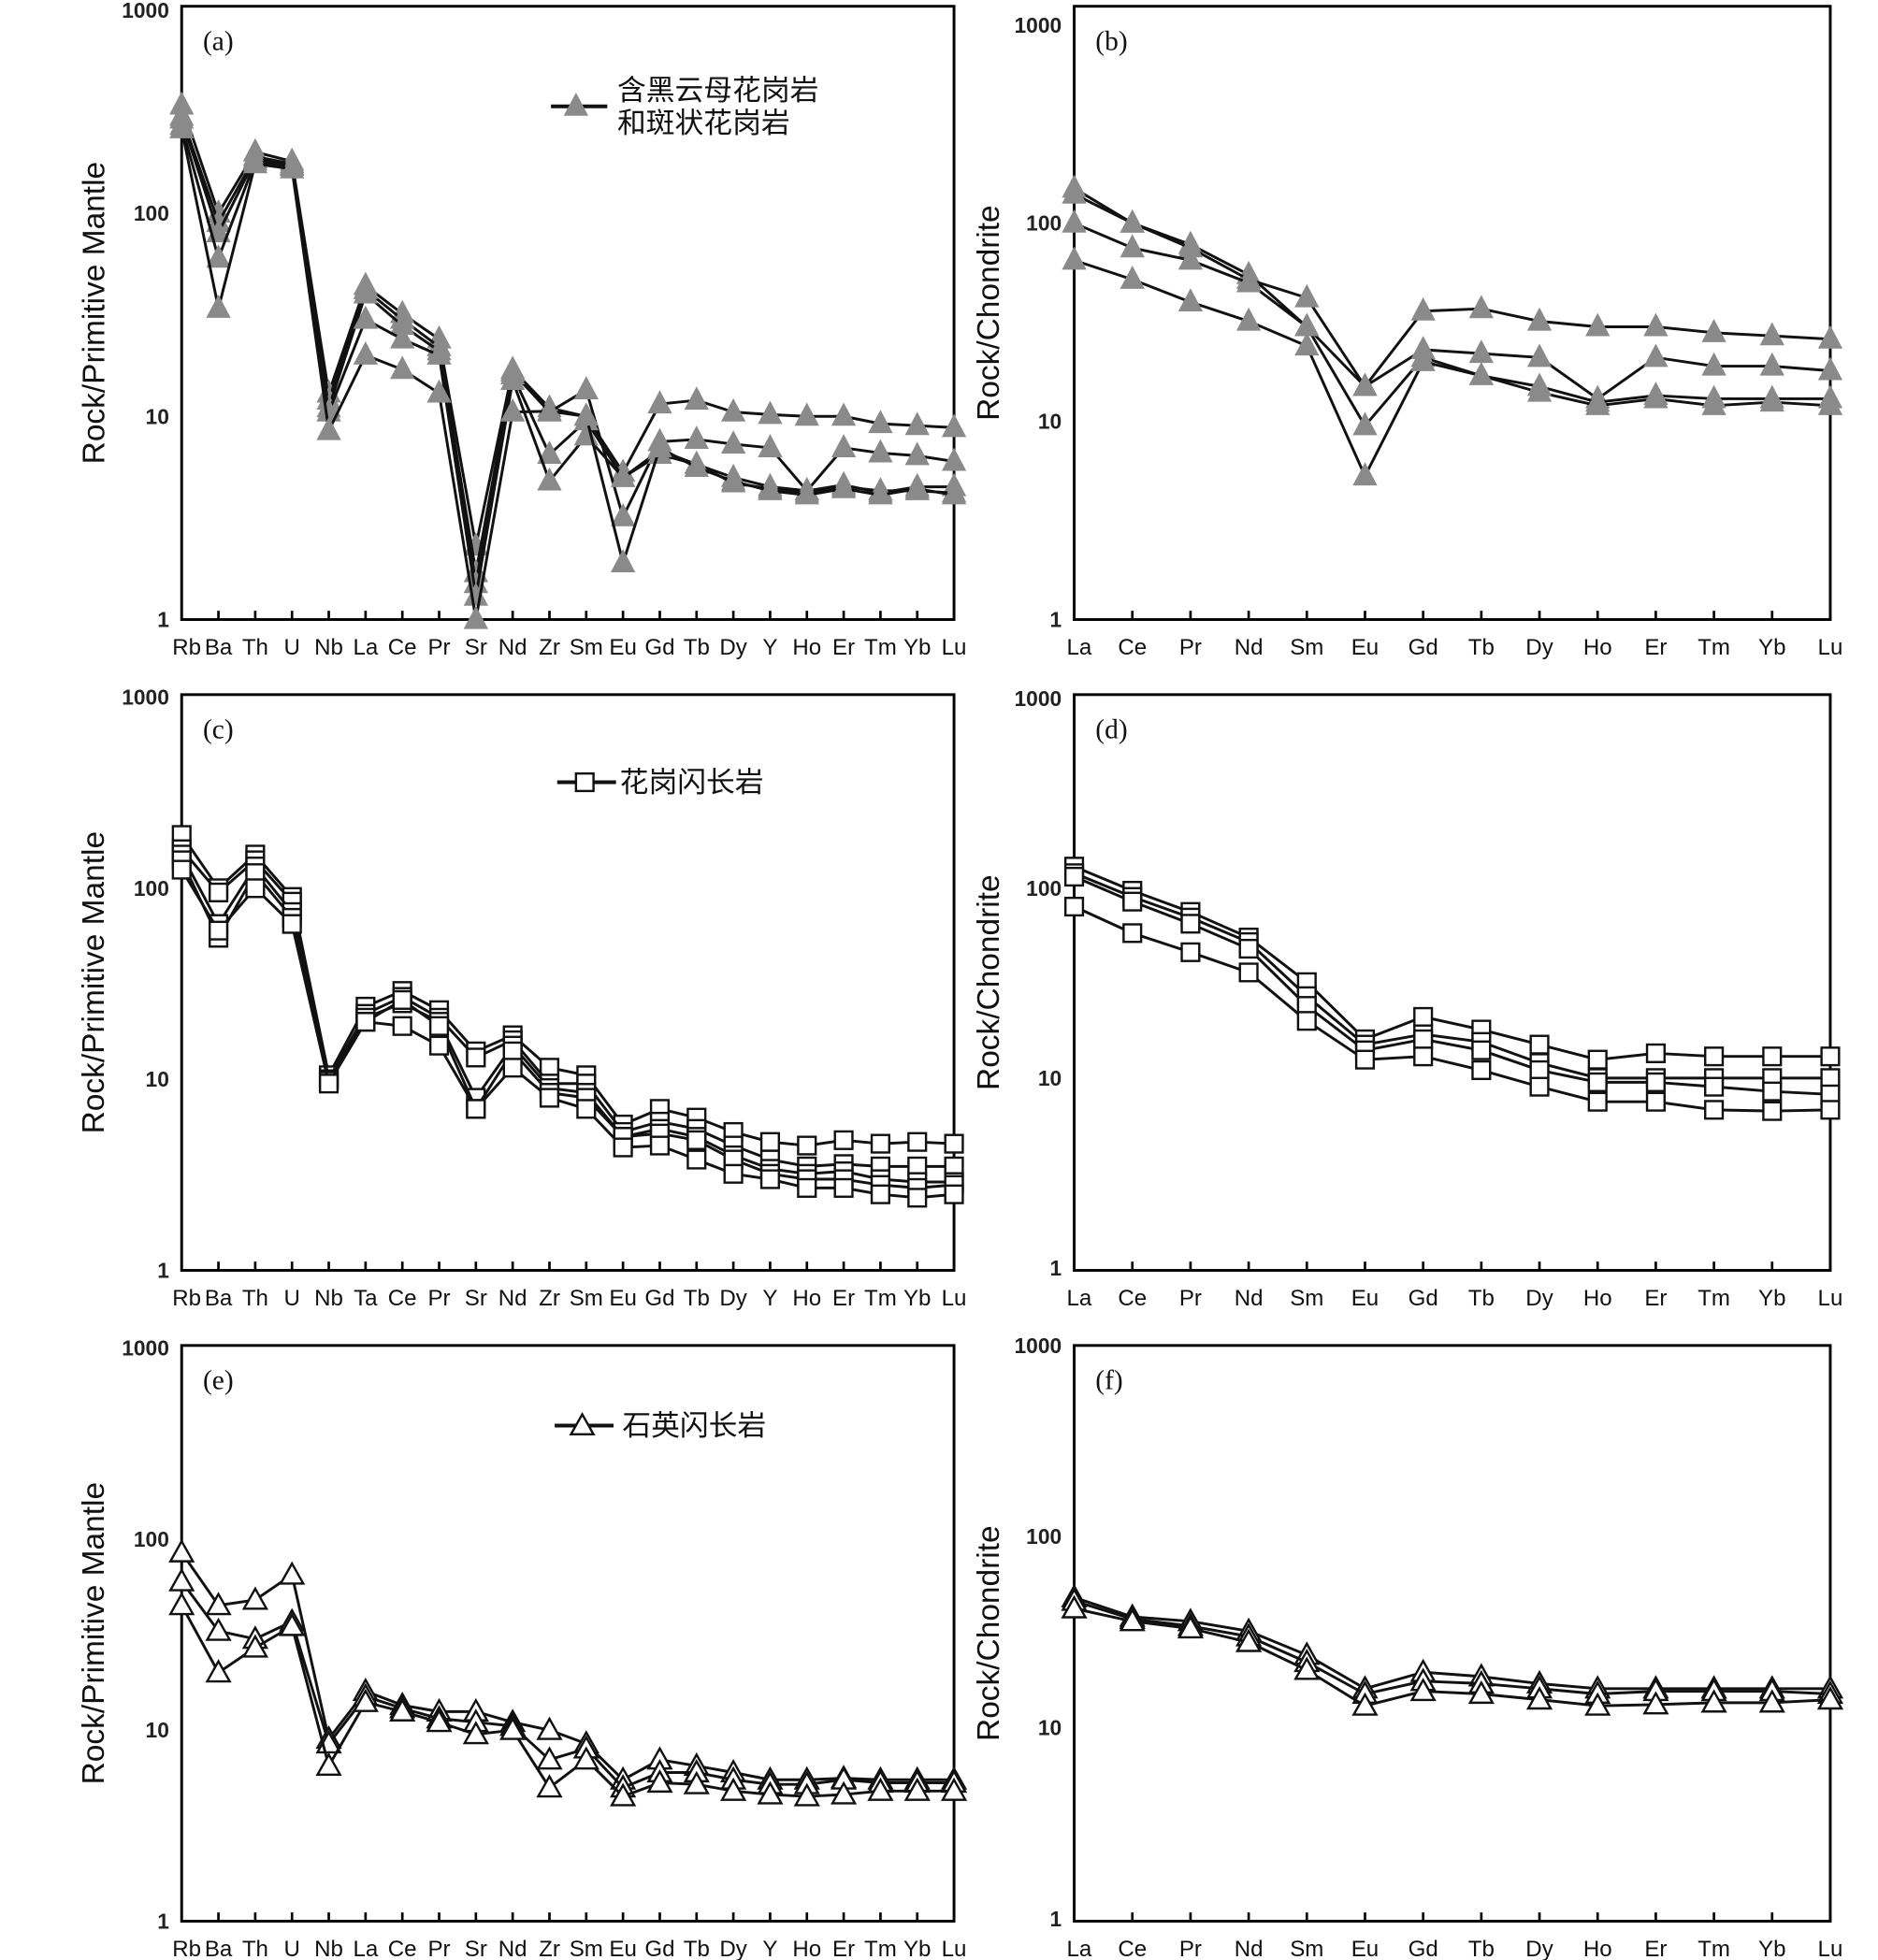 This screenshot has height=1960, width=1878. What do you see at coordinates (219, 1298) in the screenshot?
I see `x-tick-label: Ba` at bounding box center [219, 1298].